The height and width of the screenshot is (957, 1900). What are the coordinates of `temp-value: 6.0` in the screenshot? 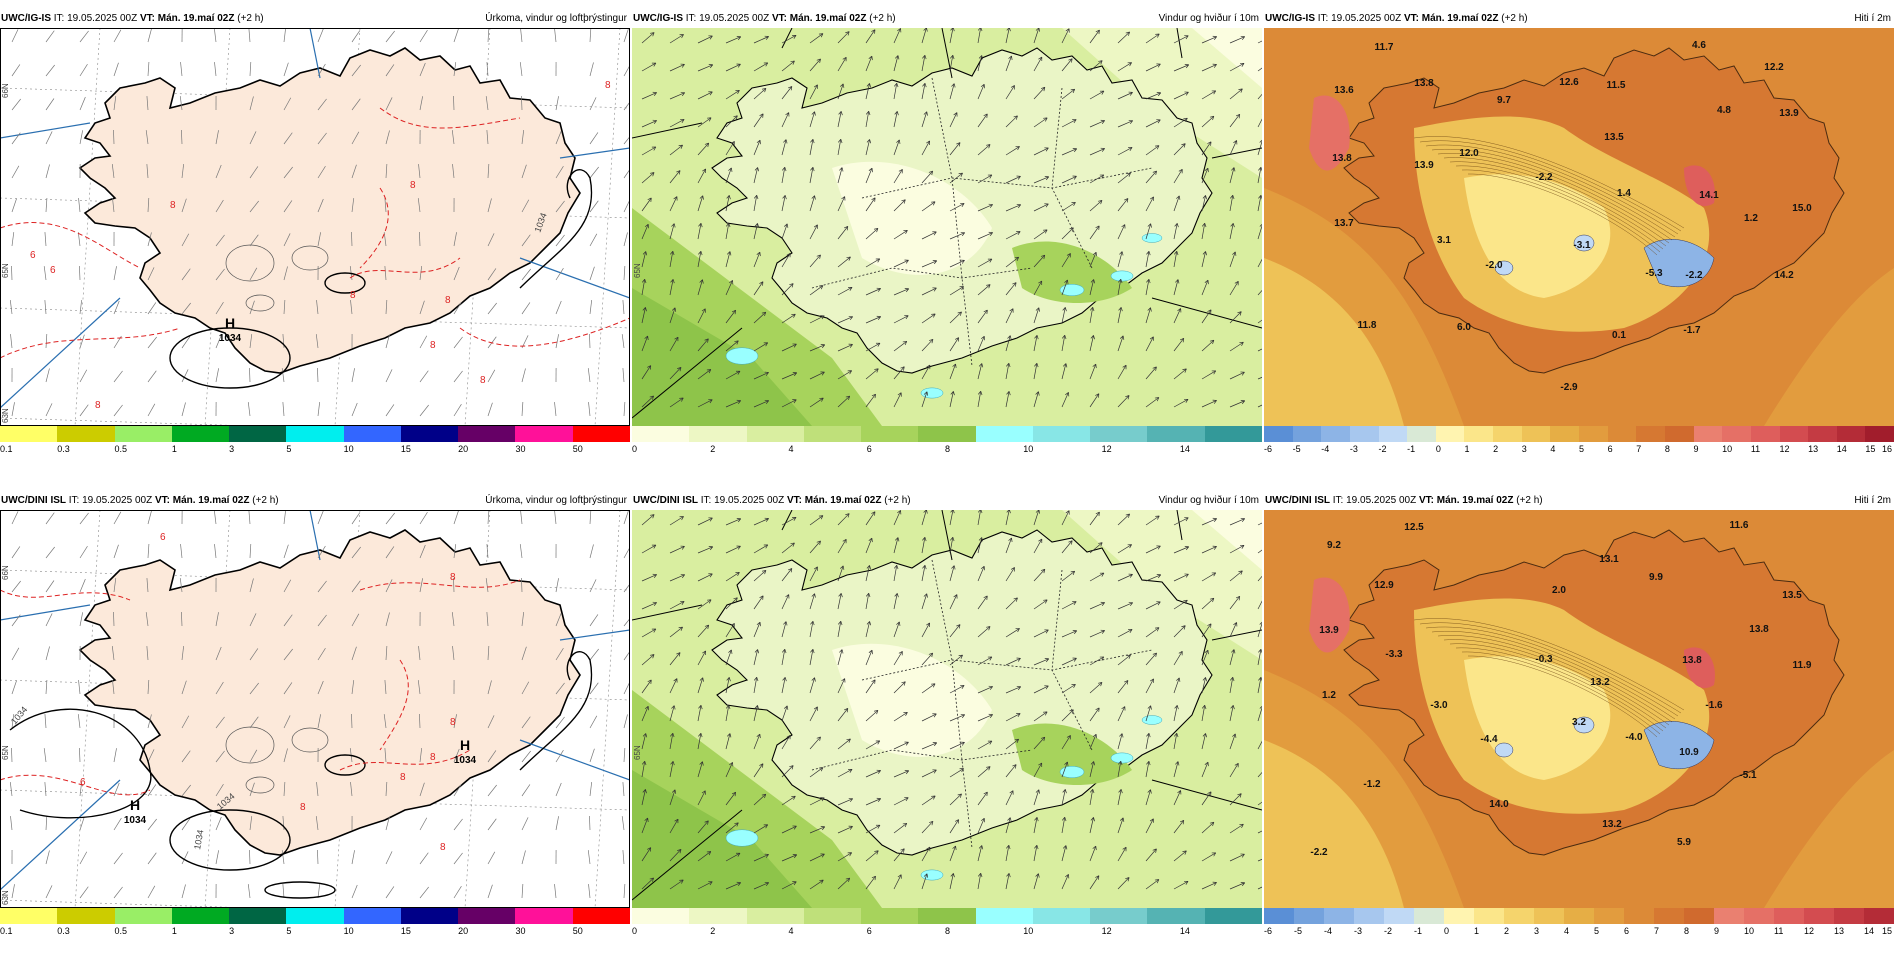 It's located at (1464, 327).